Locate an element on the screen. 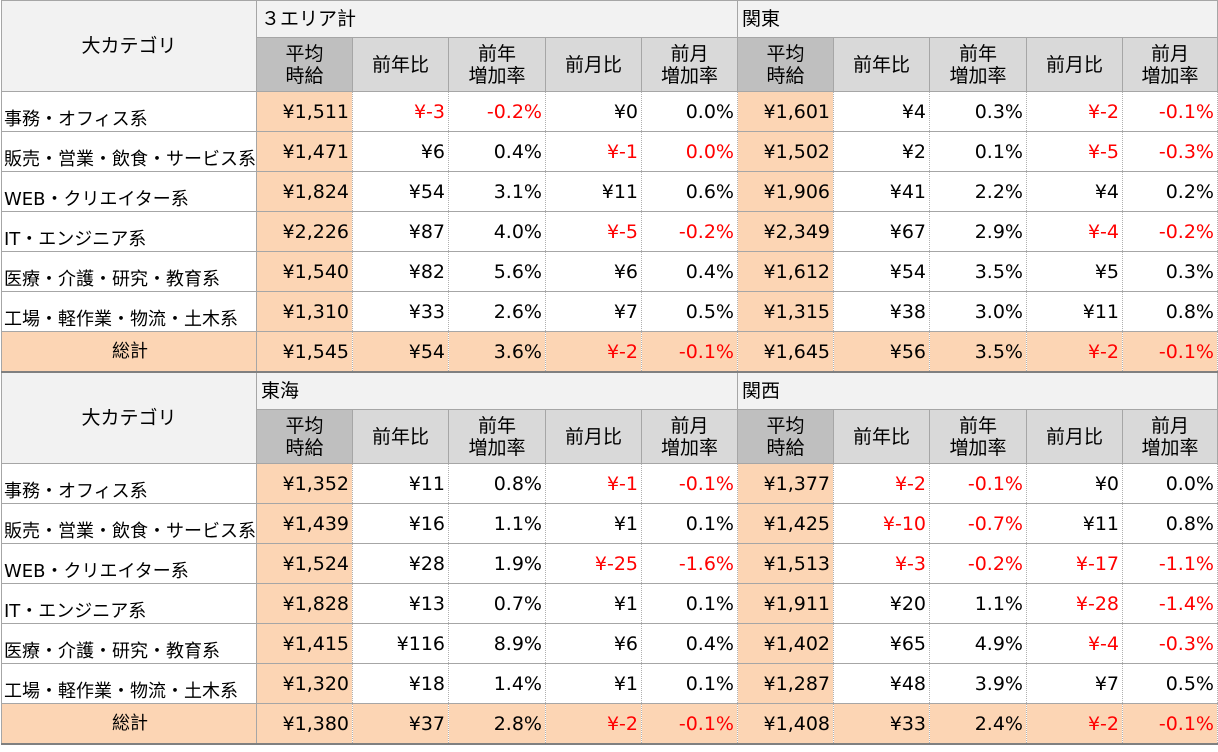 The image size is (1218, 752). value-cell: ¥-3 is located at coordinates (400, 111).